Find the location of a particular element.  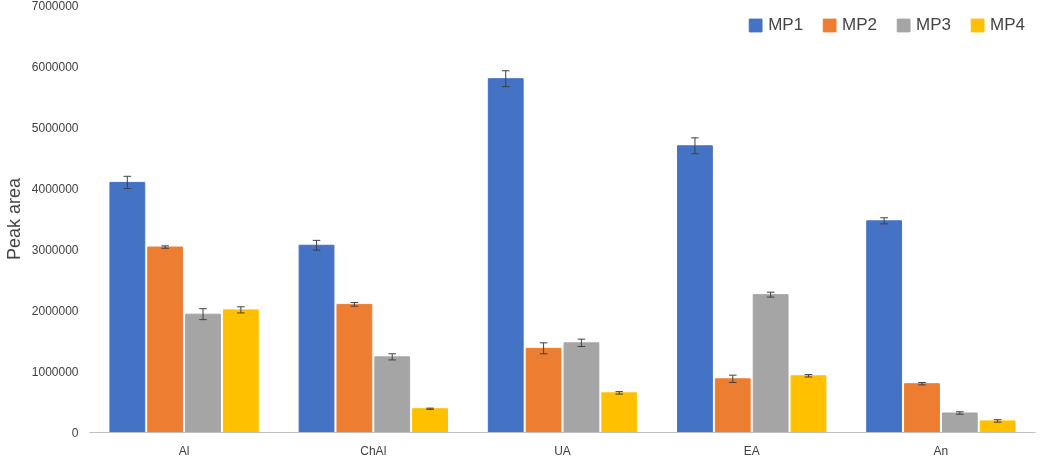

x-tick-label: An is located at coordinates (941, 450).